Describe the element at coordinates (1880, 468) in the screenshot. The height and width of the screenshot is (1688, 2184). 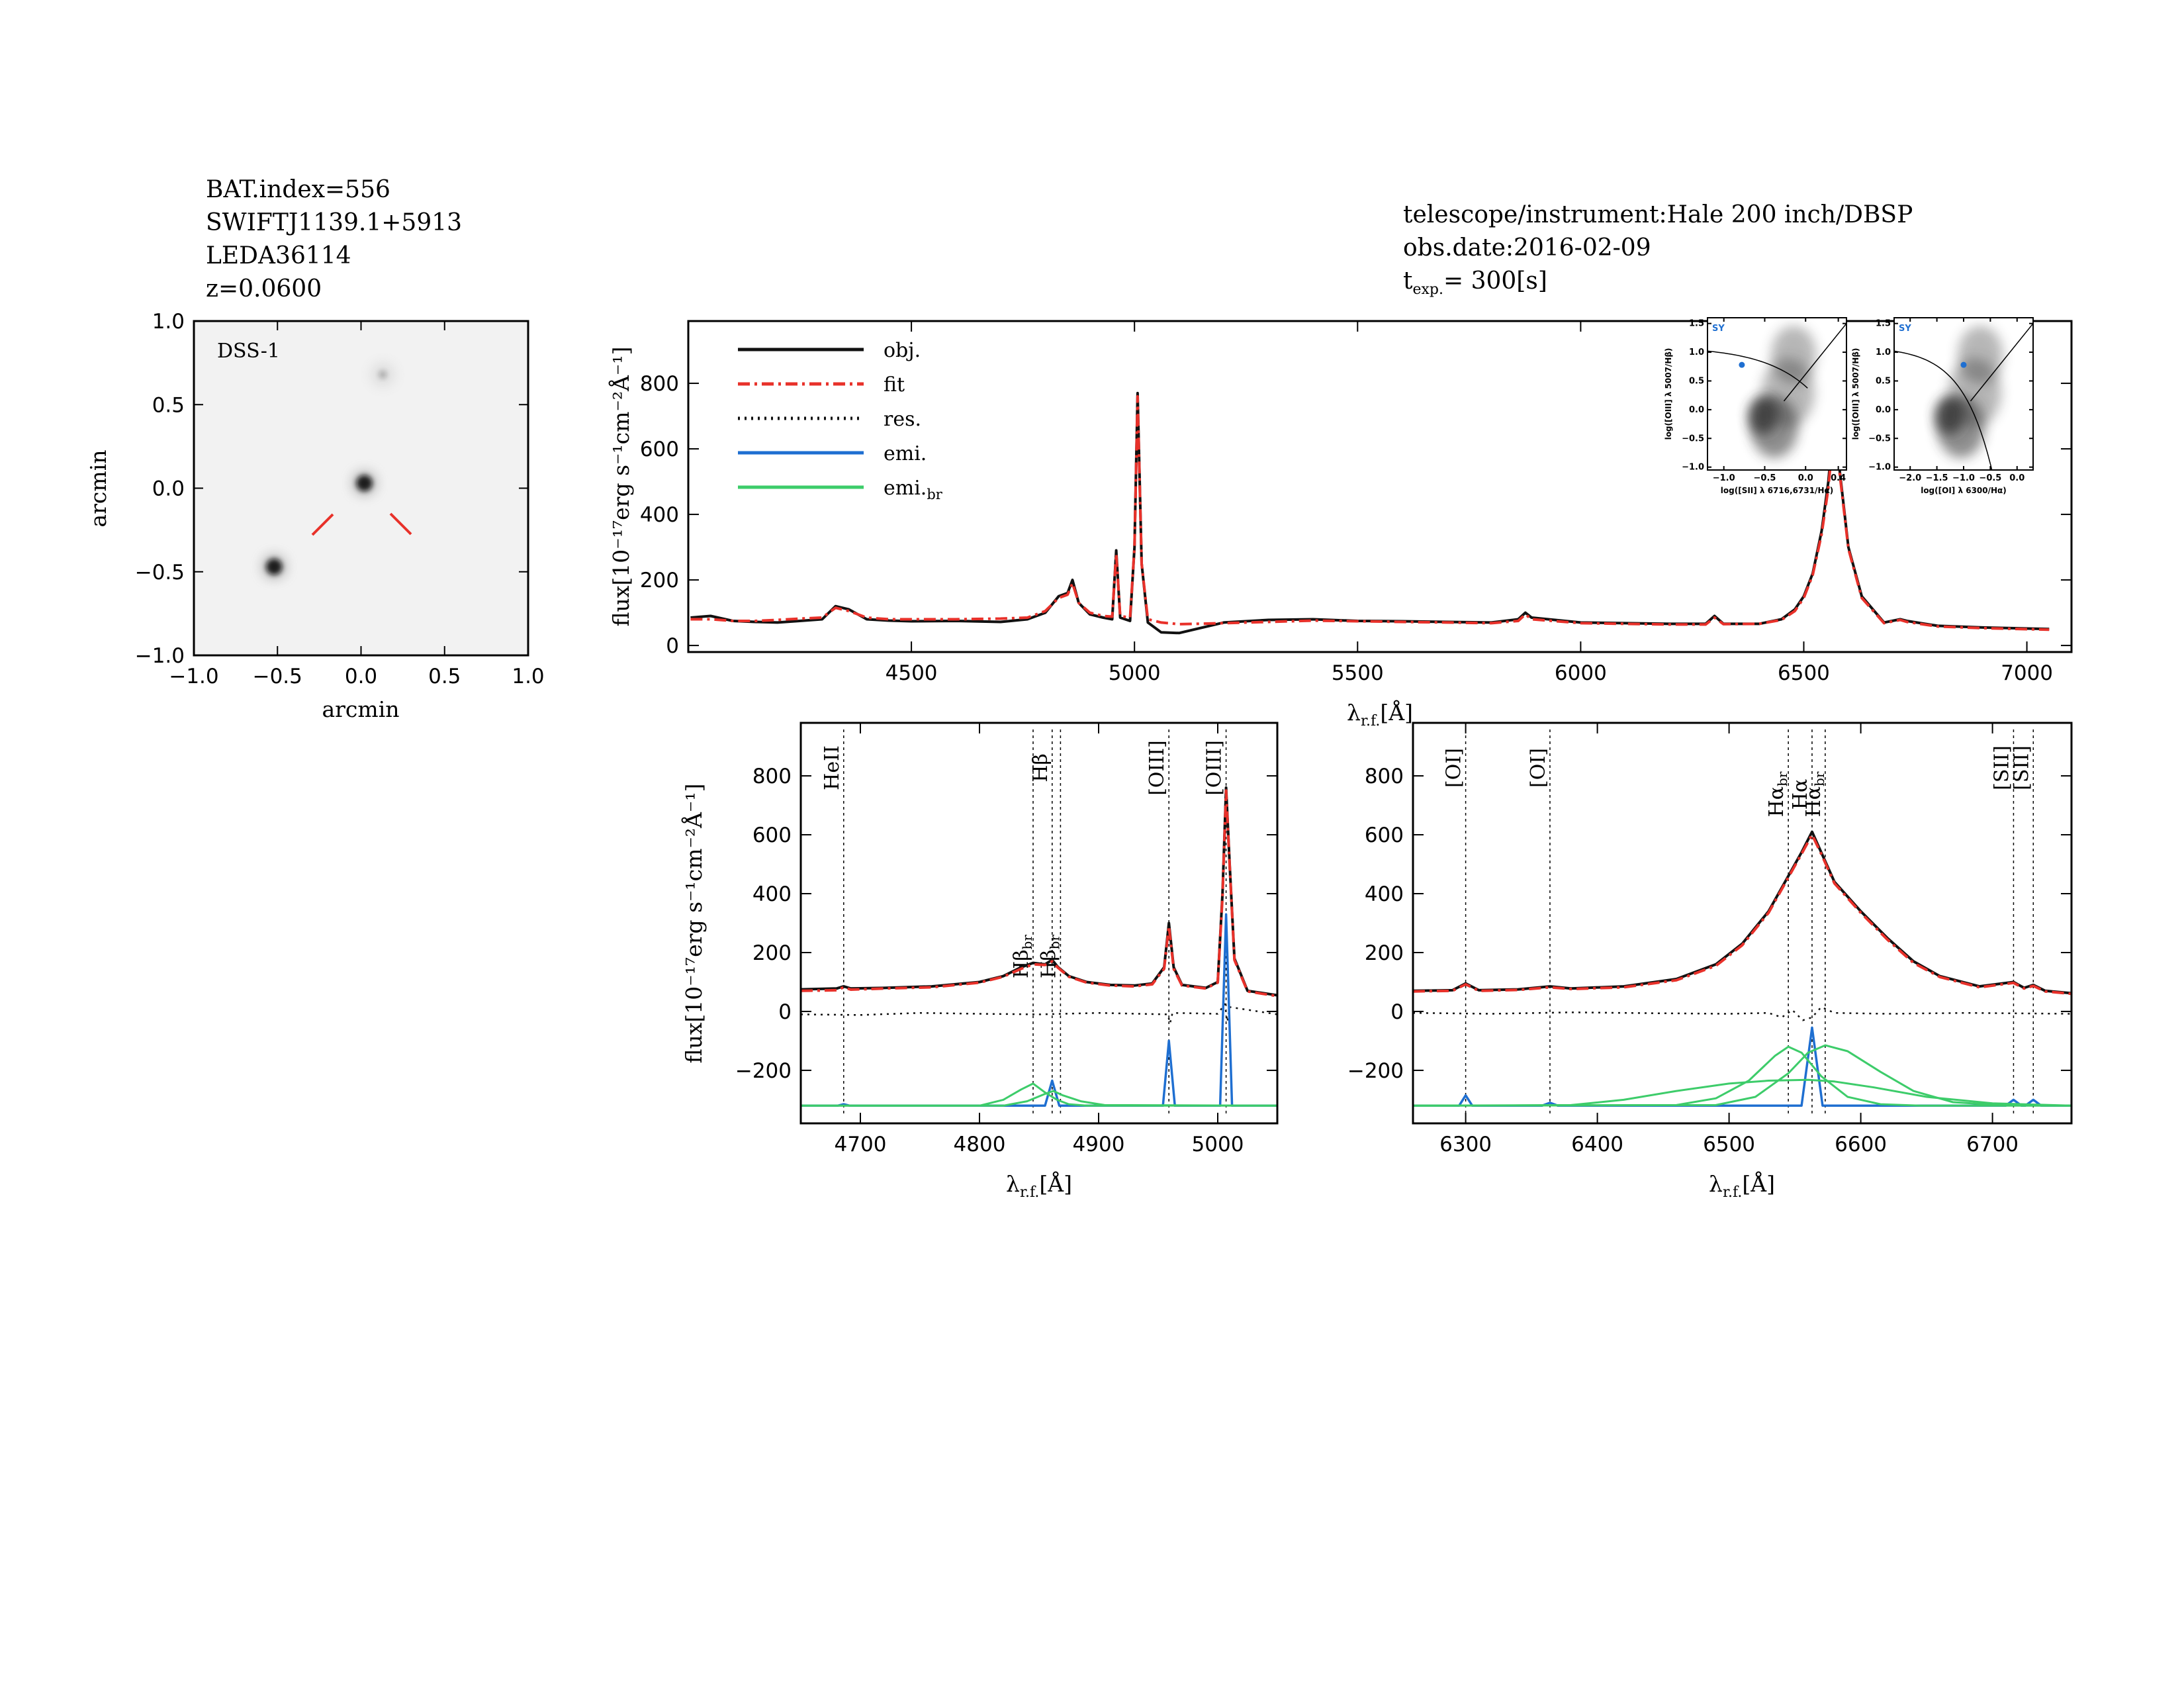
I see `bpt-oi-ytick-label: −1.0` at that location.